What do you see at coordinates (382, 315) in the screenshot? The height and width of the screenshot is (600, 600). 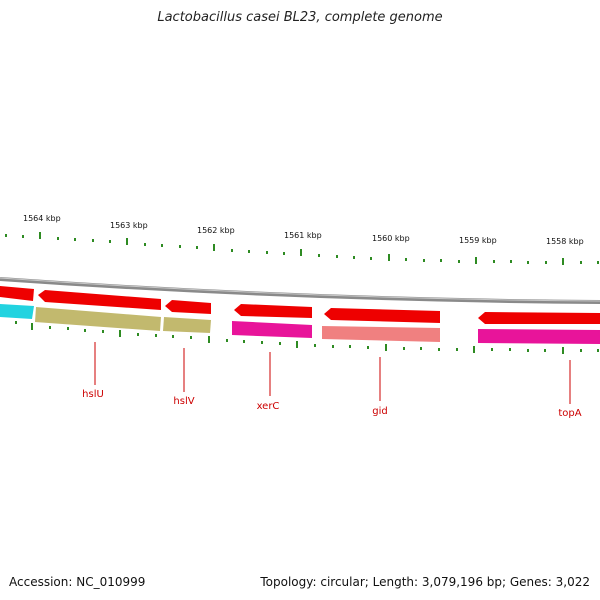 I see `gene-arrow-gid` at bounding box center [382, 315].